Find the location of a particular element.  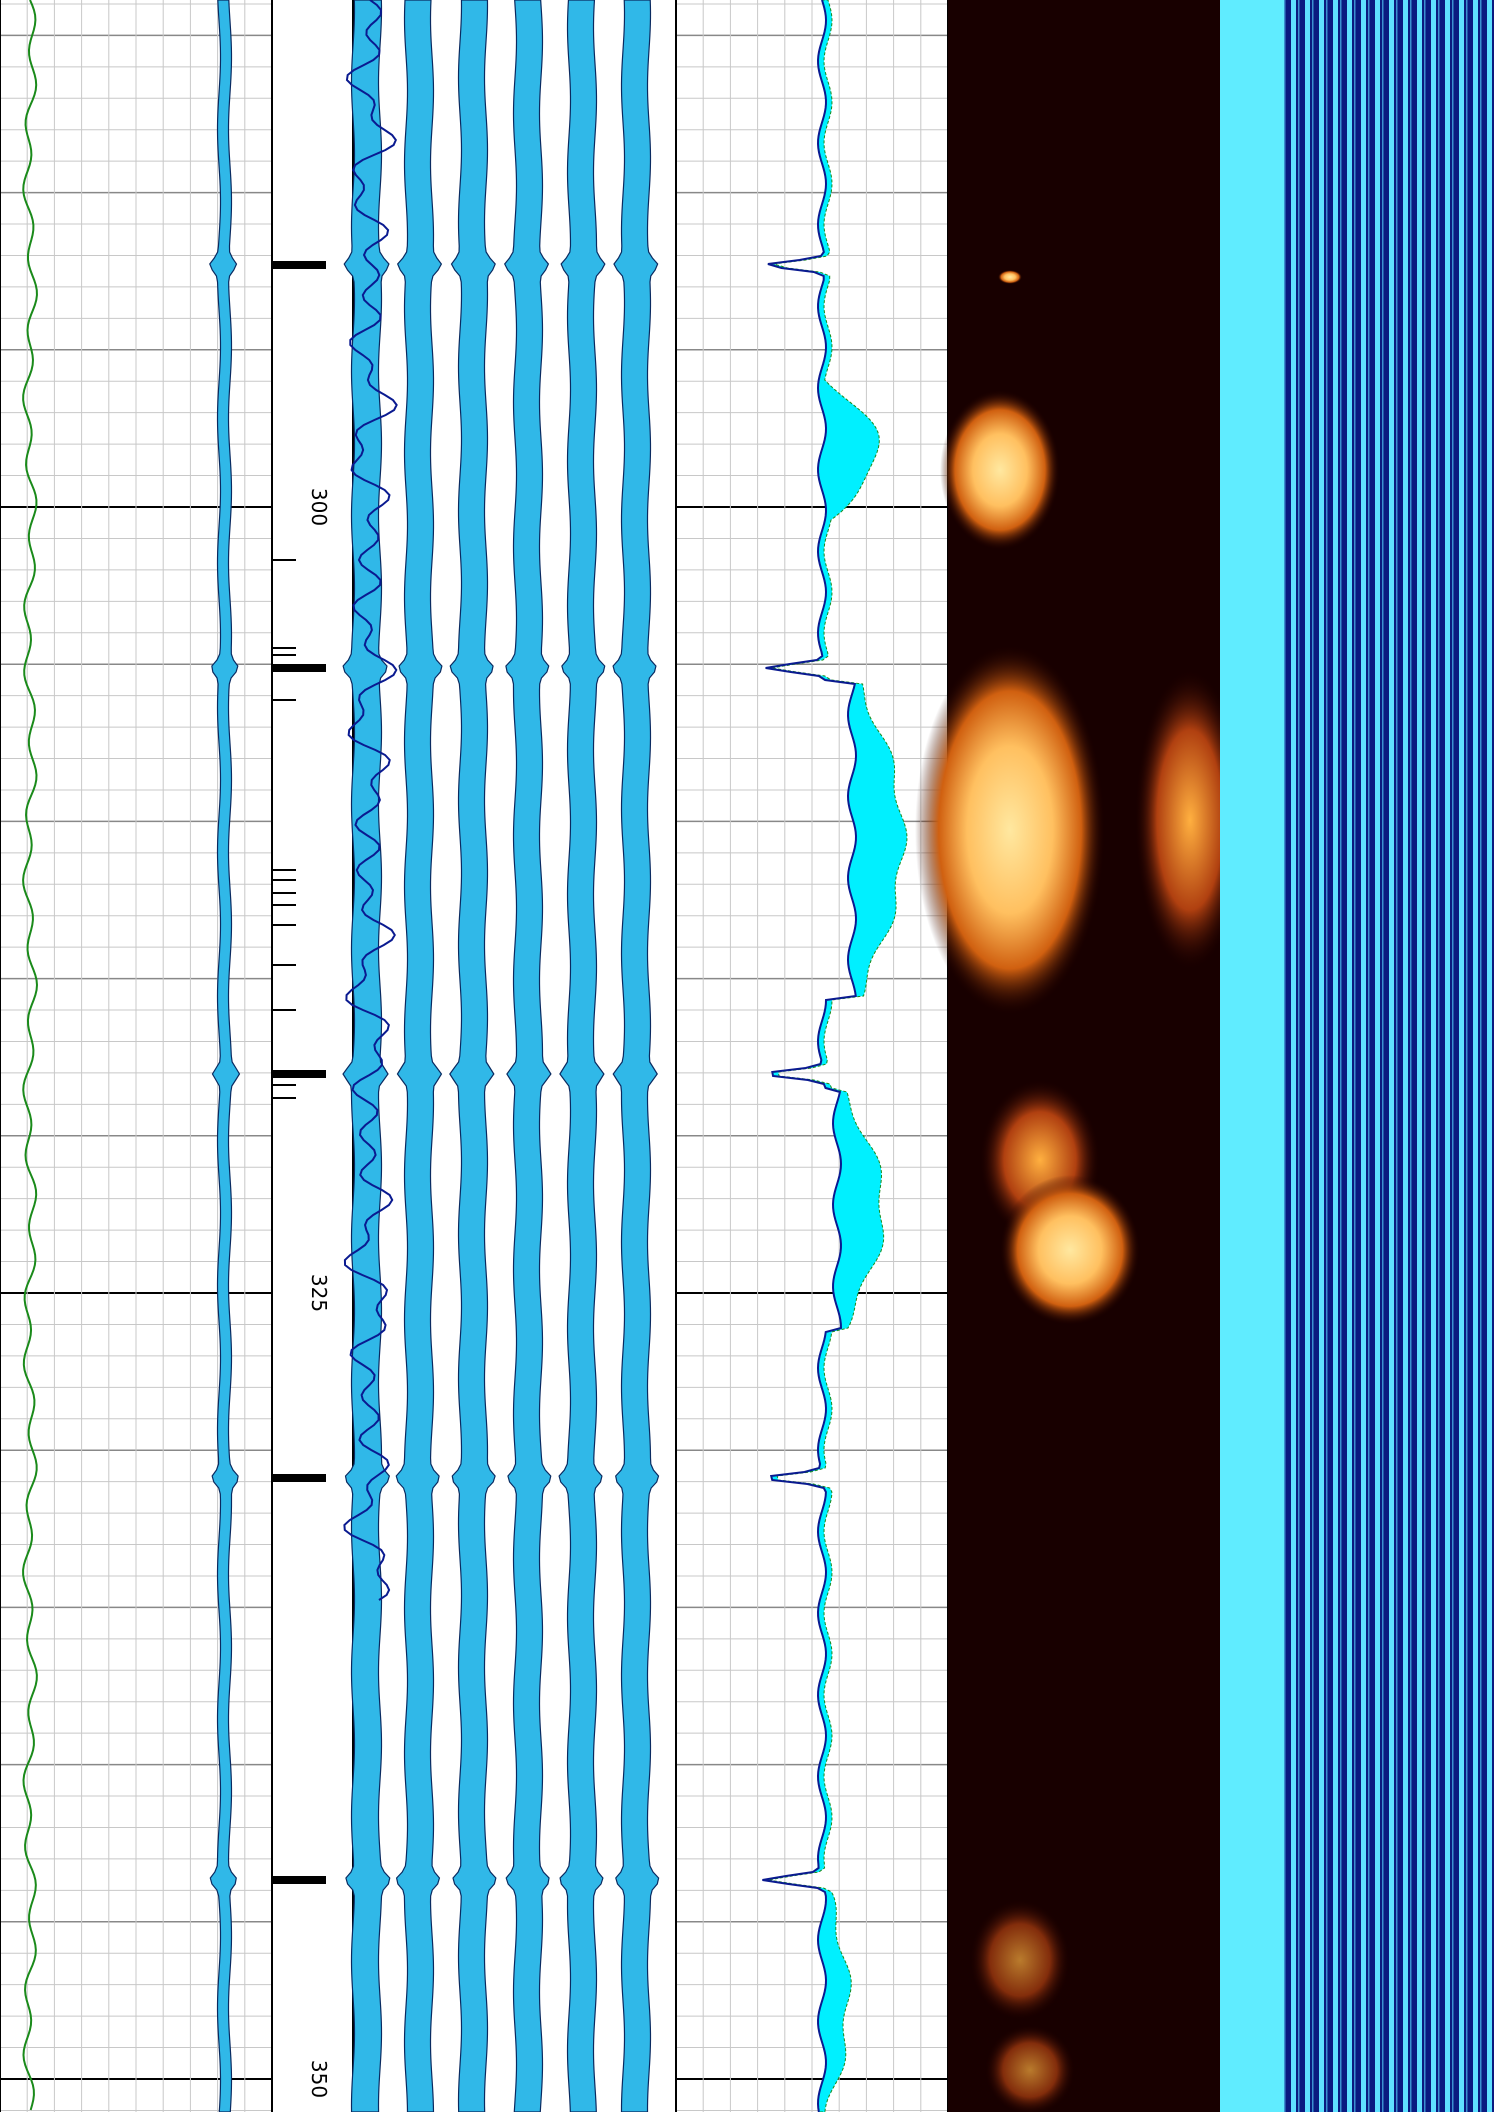

depth-labels: 300 325 350 is located at coordinates (319, 1293).